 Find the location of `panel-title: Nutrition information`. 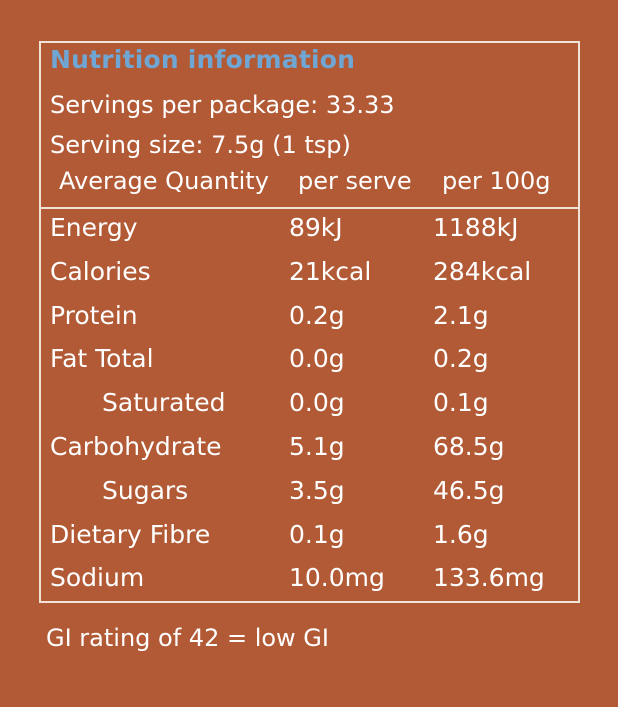

panel-title: Nutrition information is located at coordinates (203, 59).